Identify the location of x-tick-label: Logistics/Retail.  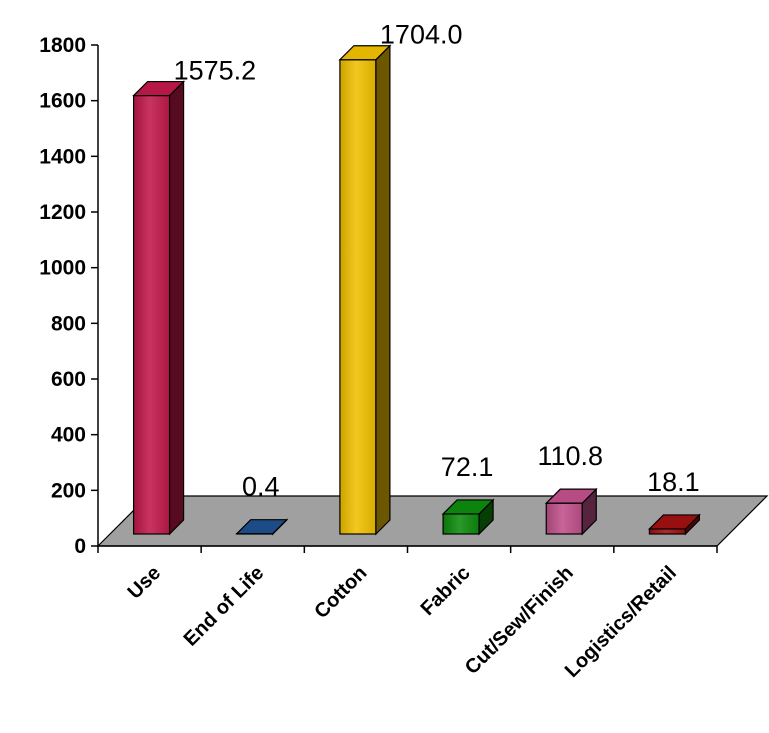
(621, 622).